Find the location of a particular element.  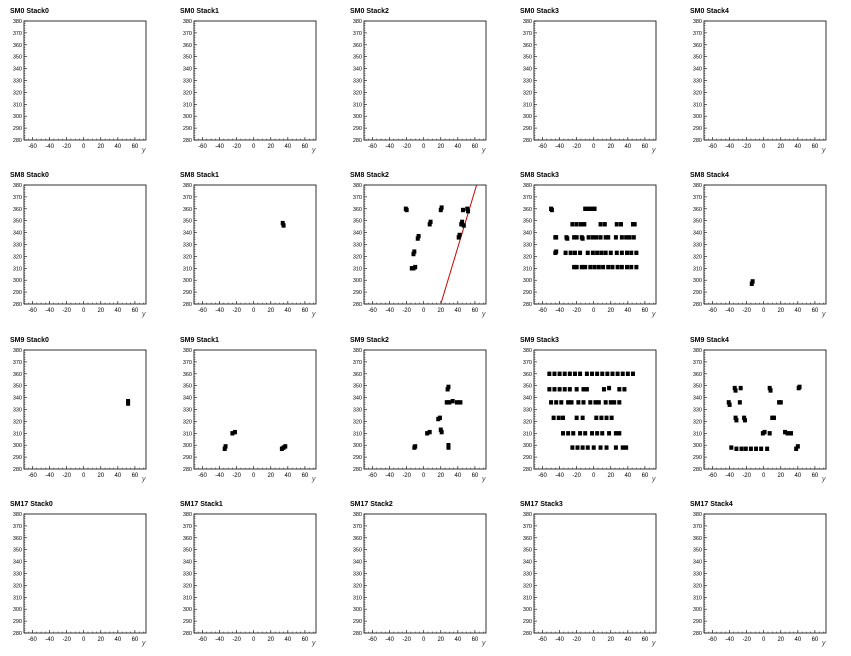

panel-title: SM8 Stack4 is located at coordinates (709, 175).